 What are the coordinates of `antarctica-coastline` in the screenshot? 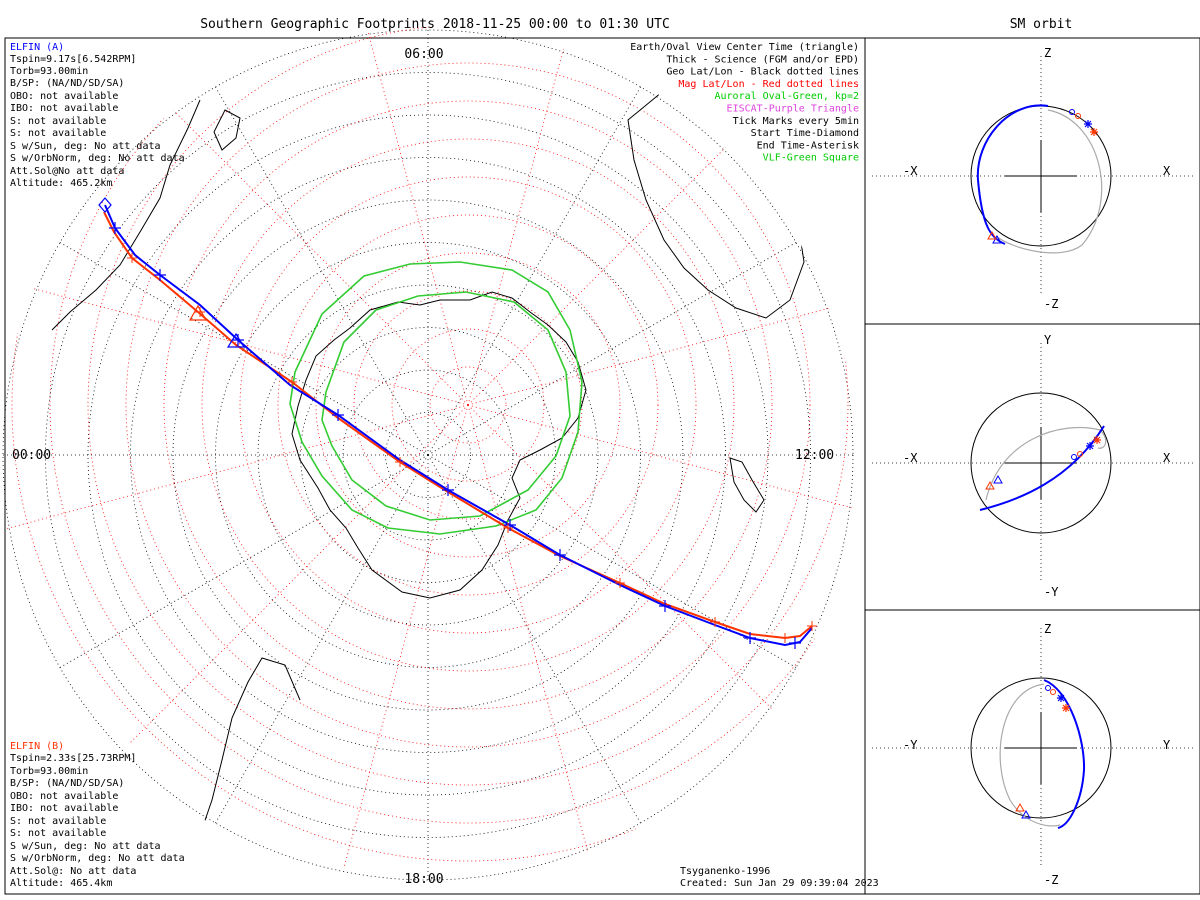 It's located at (439, 445).